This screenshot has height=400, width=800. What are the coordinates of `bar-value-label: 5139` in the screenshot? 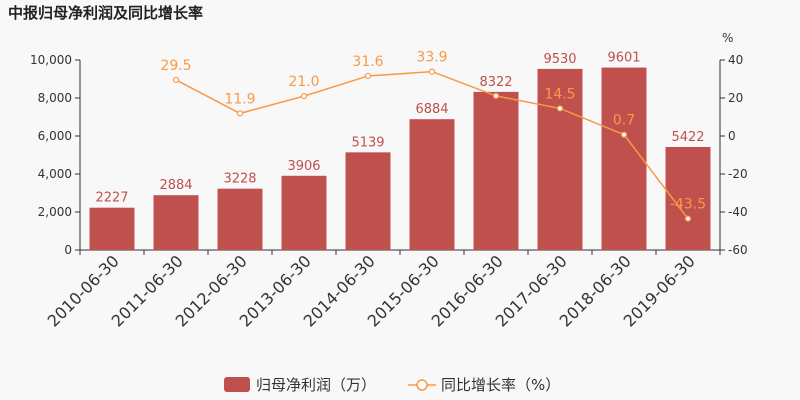 It's located at (367, 142).